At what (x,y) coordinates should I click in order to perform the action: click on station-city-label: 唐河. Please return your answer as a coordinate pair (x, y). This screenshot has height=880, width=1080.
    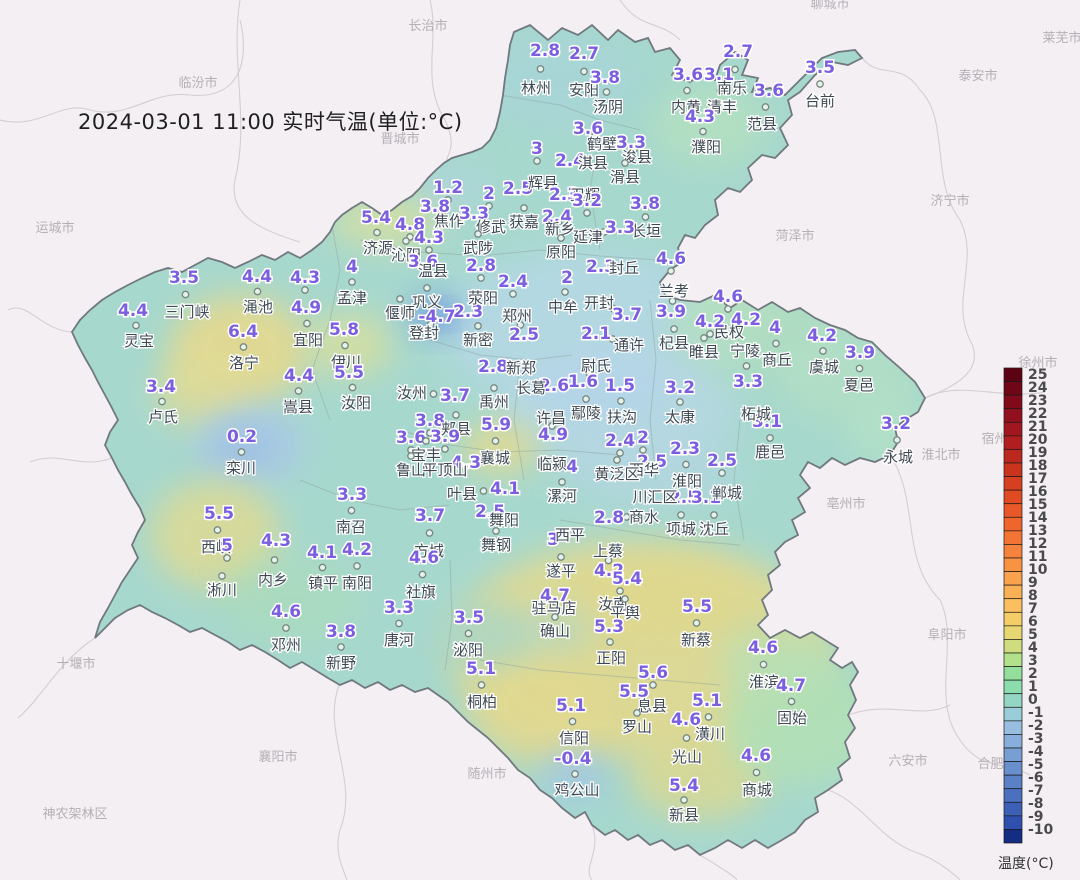
    Looking at the image, I should click on (399, 640).